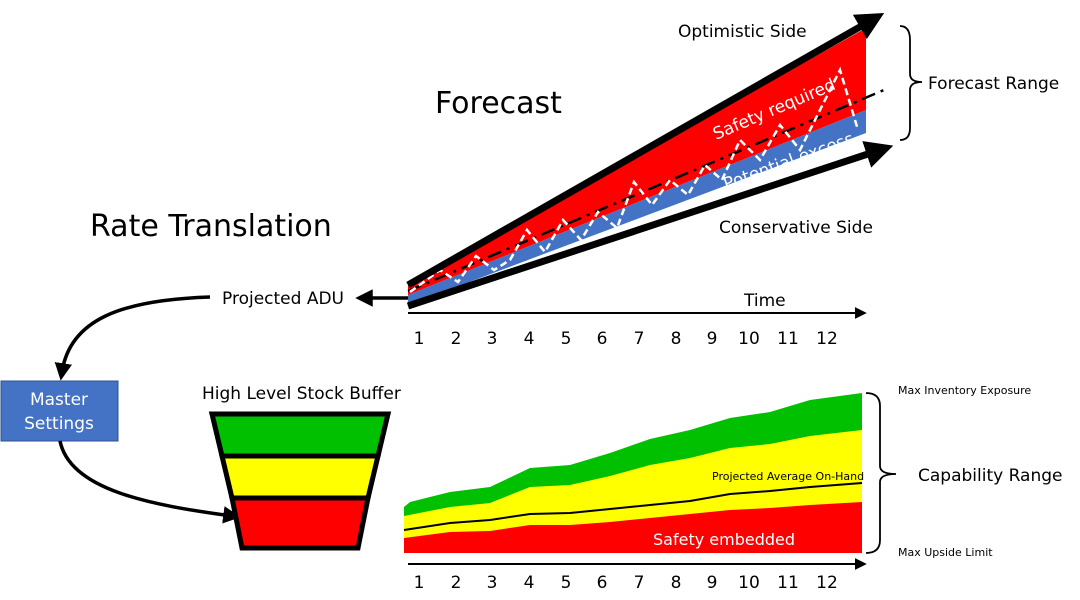  What do you see at coordinates (602, 339) in the screenshot?
I see `forecast-x-tick-6: 6` at bounding box center [602, 339].